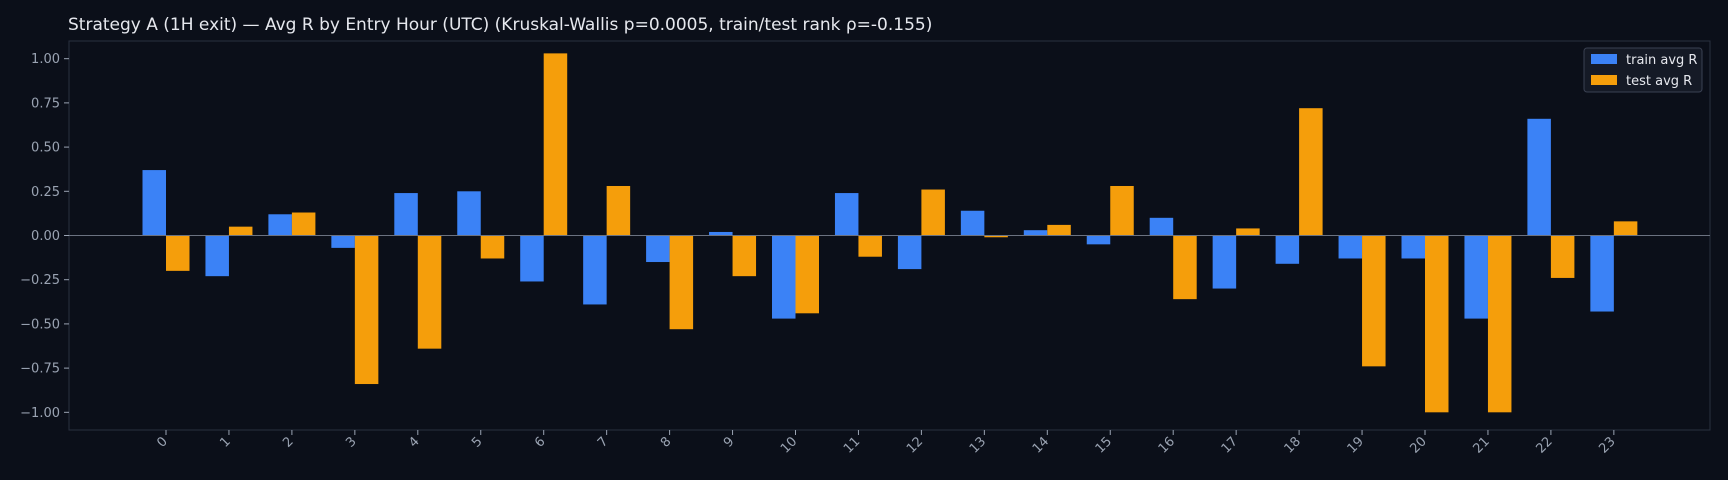 The height and width of the screenshot is (480, 1728). Describe the element at coordinates (45, 148) in the screenshot. I see `y-tick-label: 0.50` at that location.